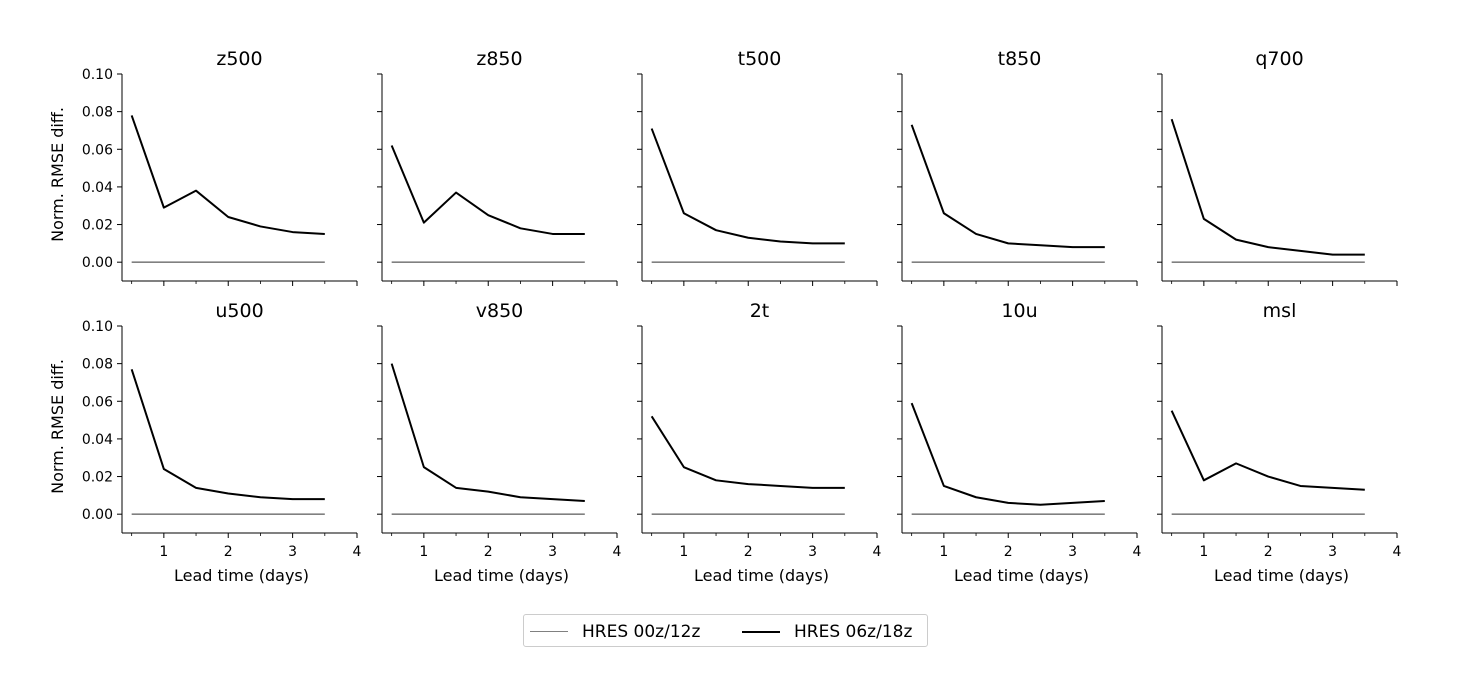 Image resolution: width=1465 pixels, height=675 pixels. I want to click on legend-label-1: HRES 06z/18z, so click(853, 631).